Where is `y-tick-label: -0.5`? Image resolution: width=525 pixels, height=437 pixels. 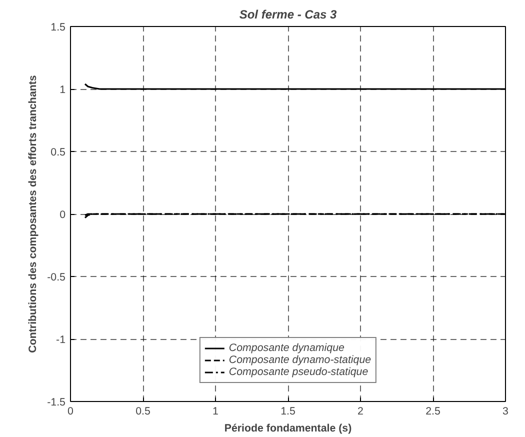
y-tick-label: -0.5 is located at coordinates (56, 278).